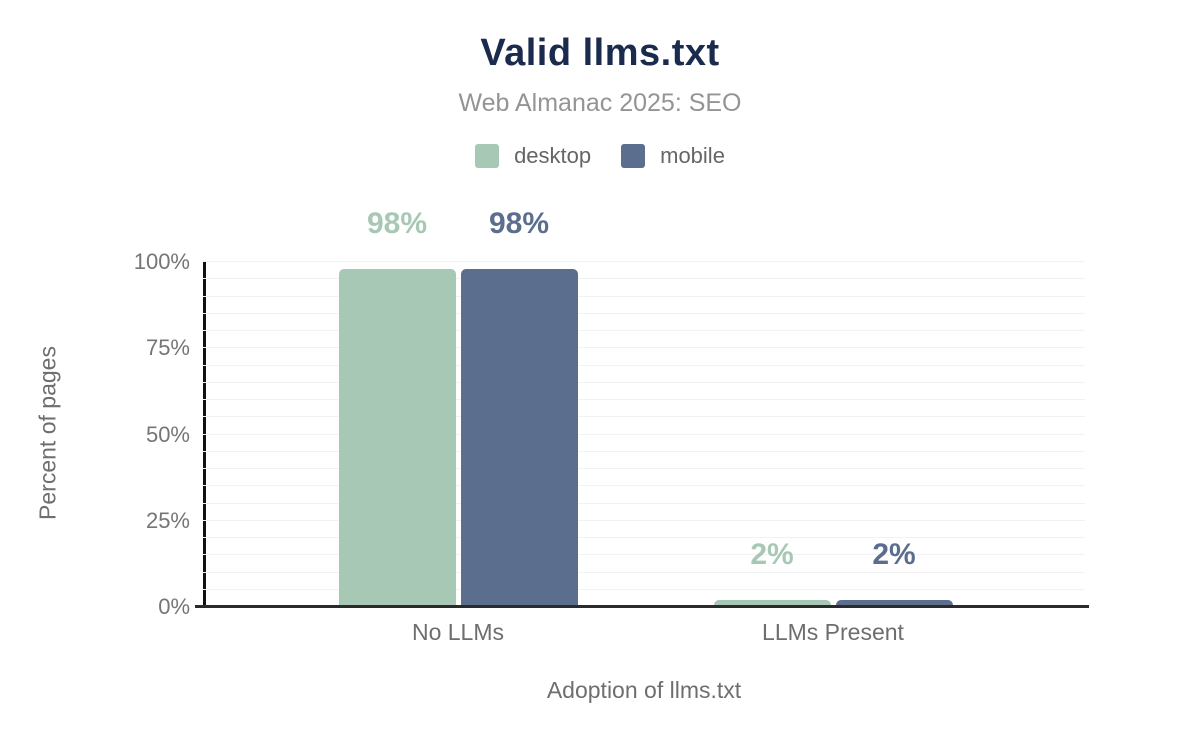 This screenshot has width=1200, height=742. I want to click on y-tick-label: 75%, so click(167, 348).